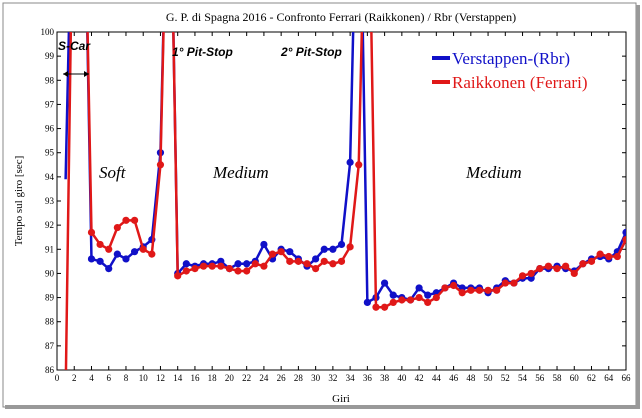 This screenshot has height=418, width=642. I want to click on annotation: 2° Pit-Stop, so click(311, 52).